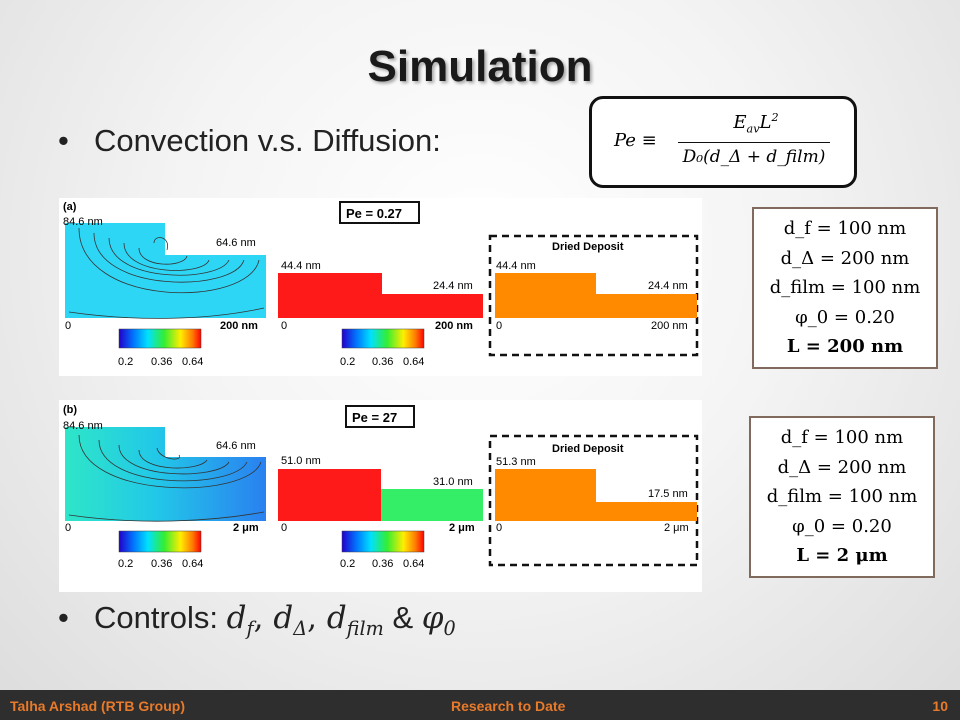 This screenshot has width=960, height=720. What do you see at coordinates (453, 286) in the screenshot?
I see `panel2-right: 24.4 nm` at bounding box center [453, 286].